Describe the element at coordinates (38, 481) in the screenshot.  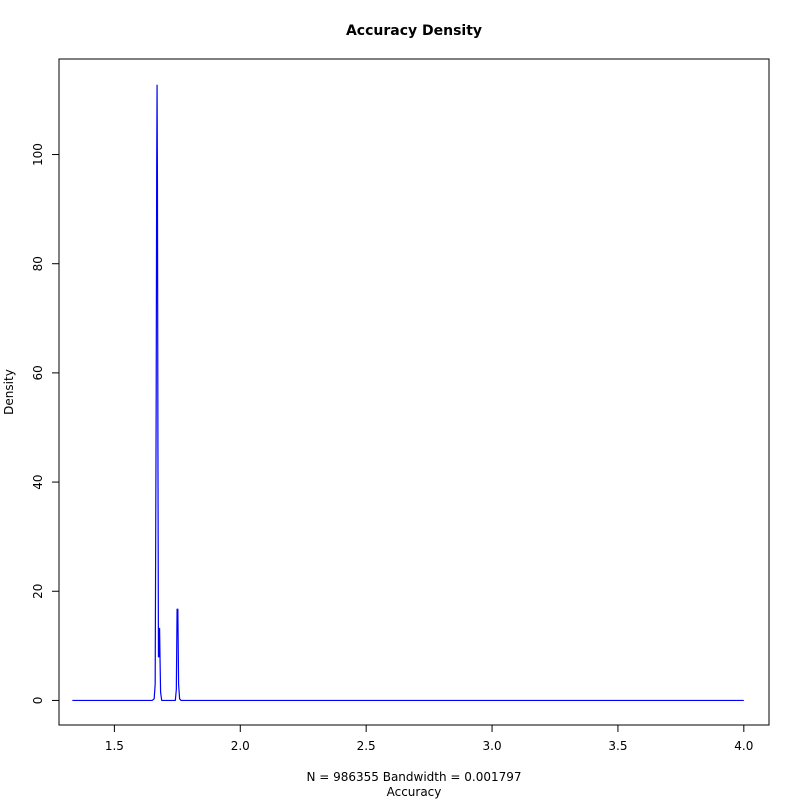
I see `y-tick-label: 40` at that location.